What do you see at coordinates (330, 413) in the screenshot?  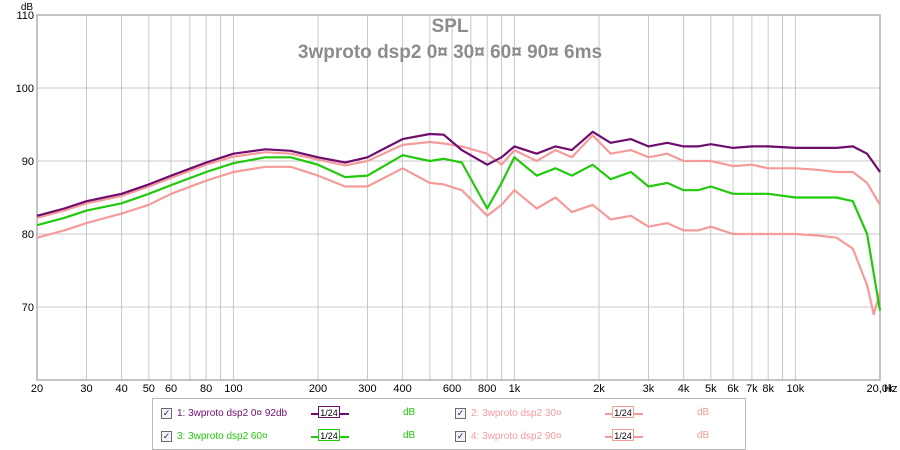 I see `smoothing-indicator-1: 1/24` at bounding box center [330, 413].